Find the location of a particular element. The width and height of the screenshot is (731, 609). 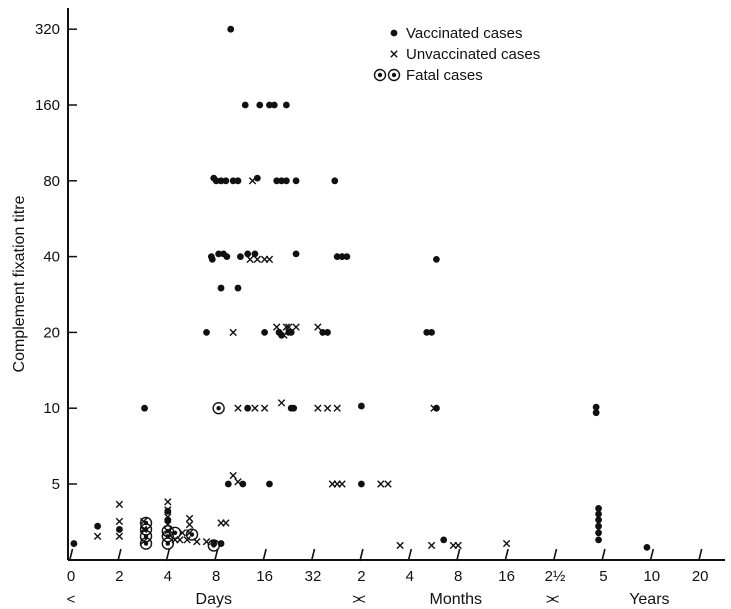

x-group-label: Months is located at coordinates (456, 599).